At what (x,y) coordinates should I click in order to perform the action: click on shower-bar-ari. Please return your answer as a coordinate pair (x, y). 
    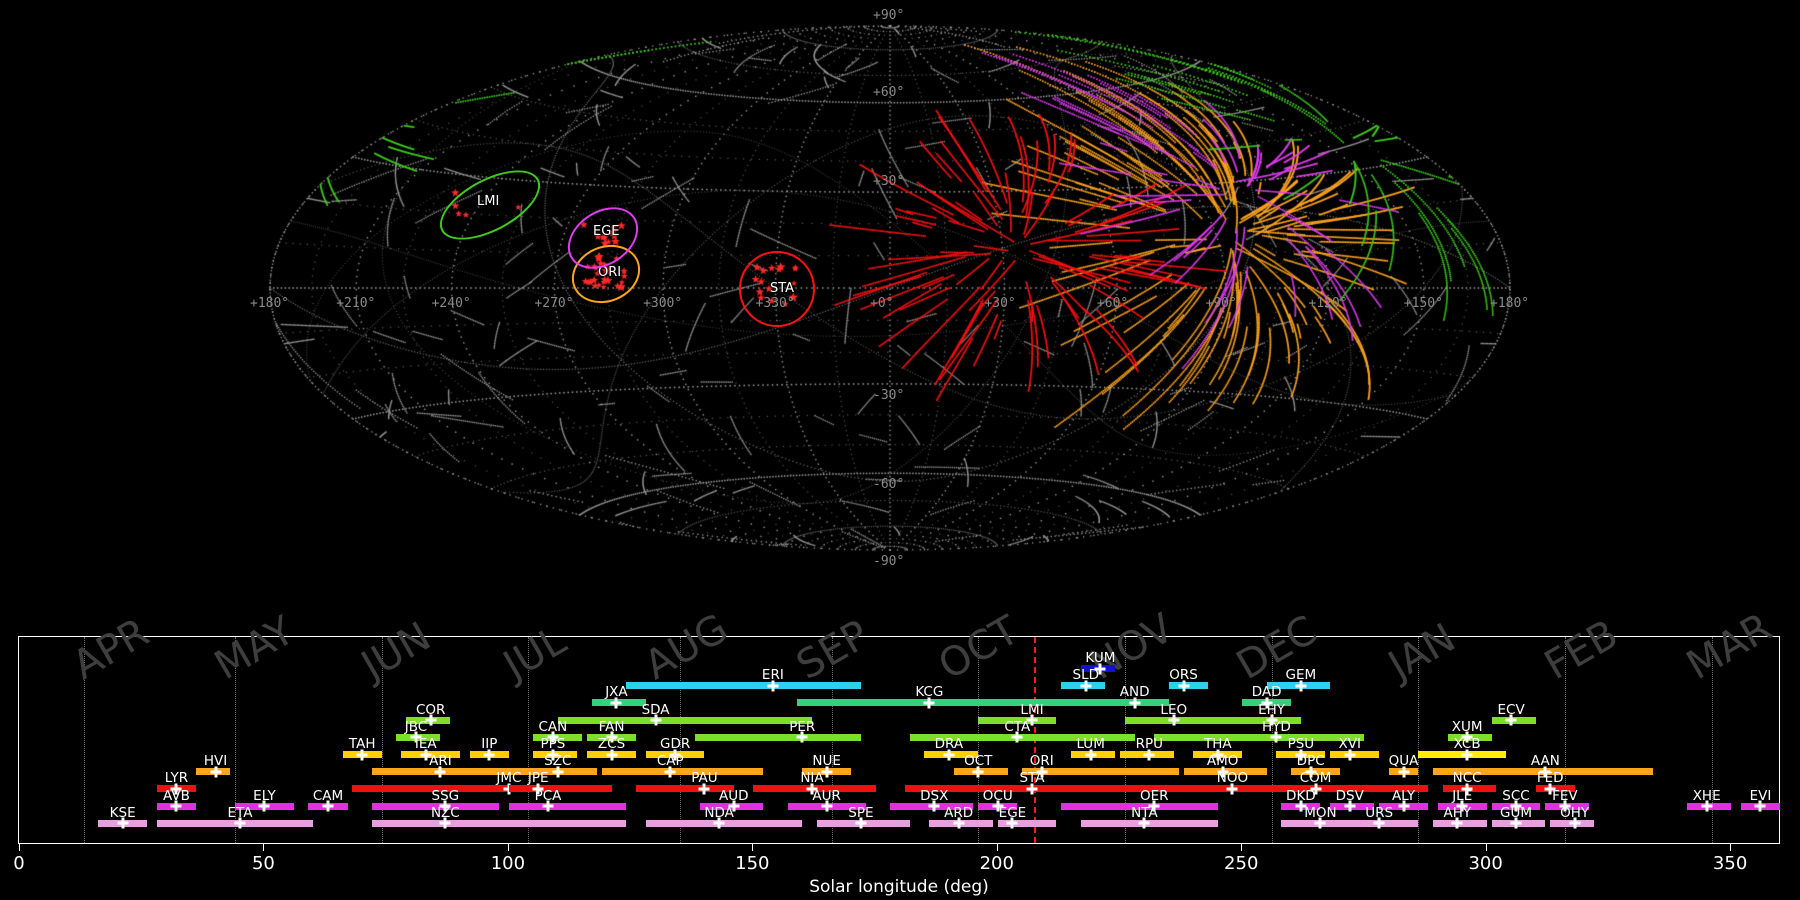
    Looking at the image, I should click on (484, 772).